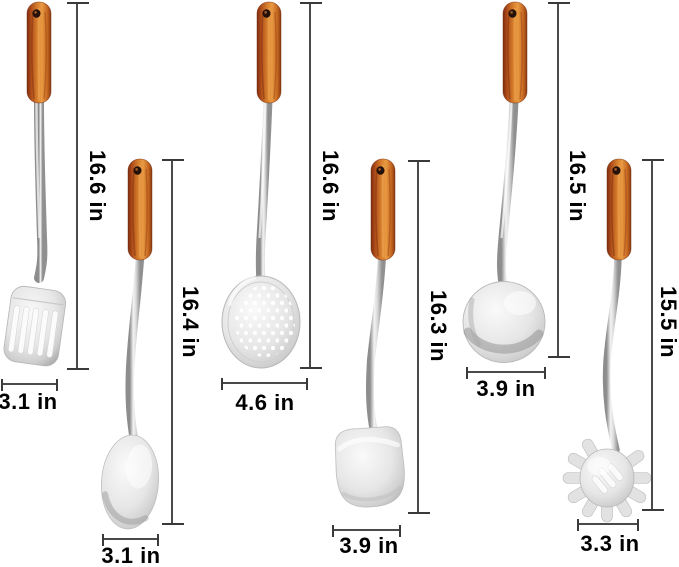 Image resolution: width=679 pixels, height=567 pixels. I want to click on pasta-server-length-measure, so click(653, 335).